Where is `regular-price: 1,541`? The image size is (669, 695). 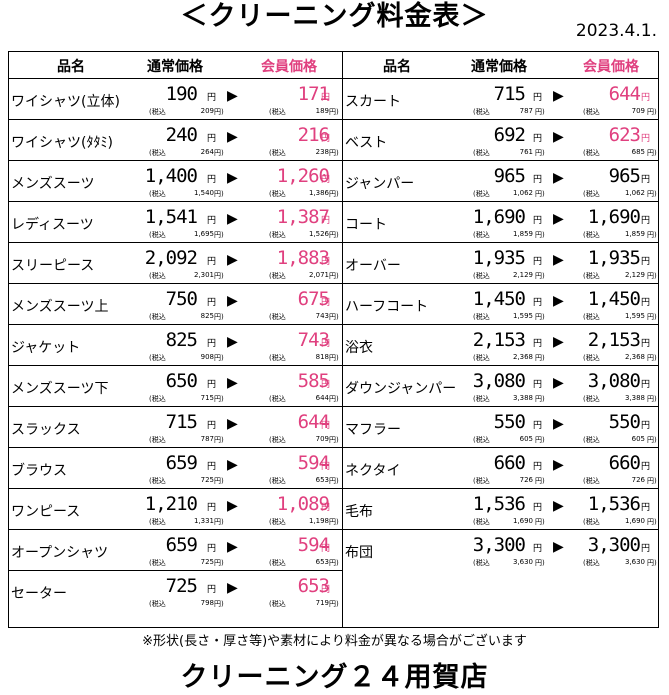 regular-price: 1,541 is located at coordinates (171, 217).